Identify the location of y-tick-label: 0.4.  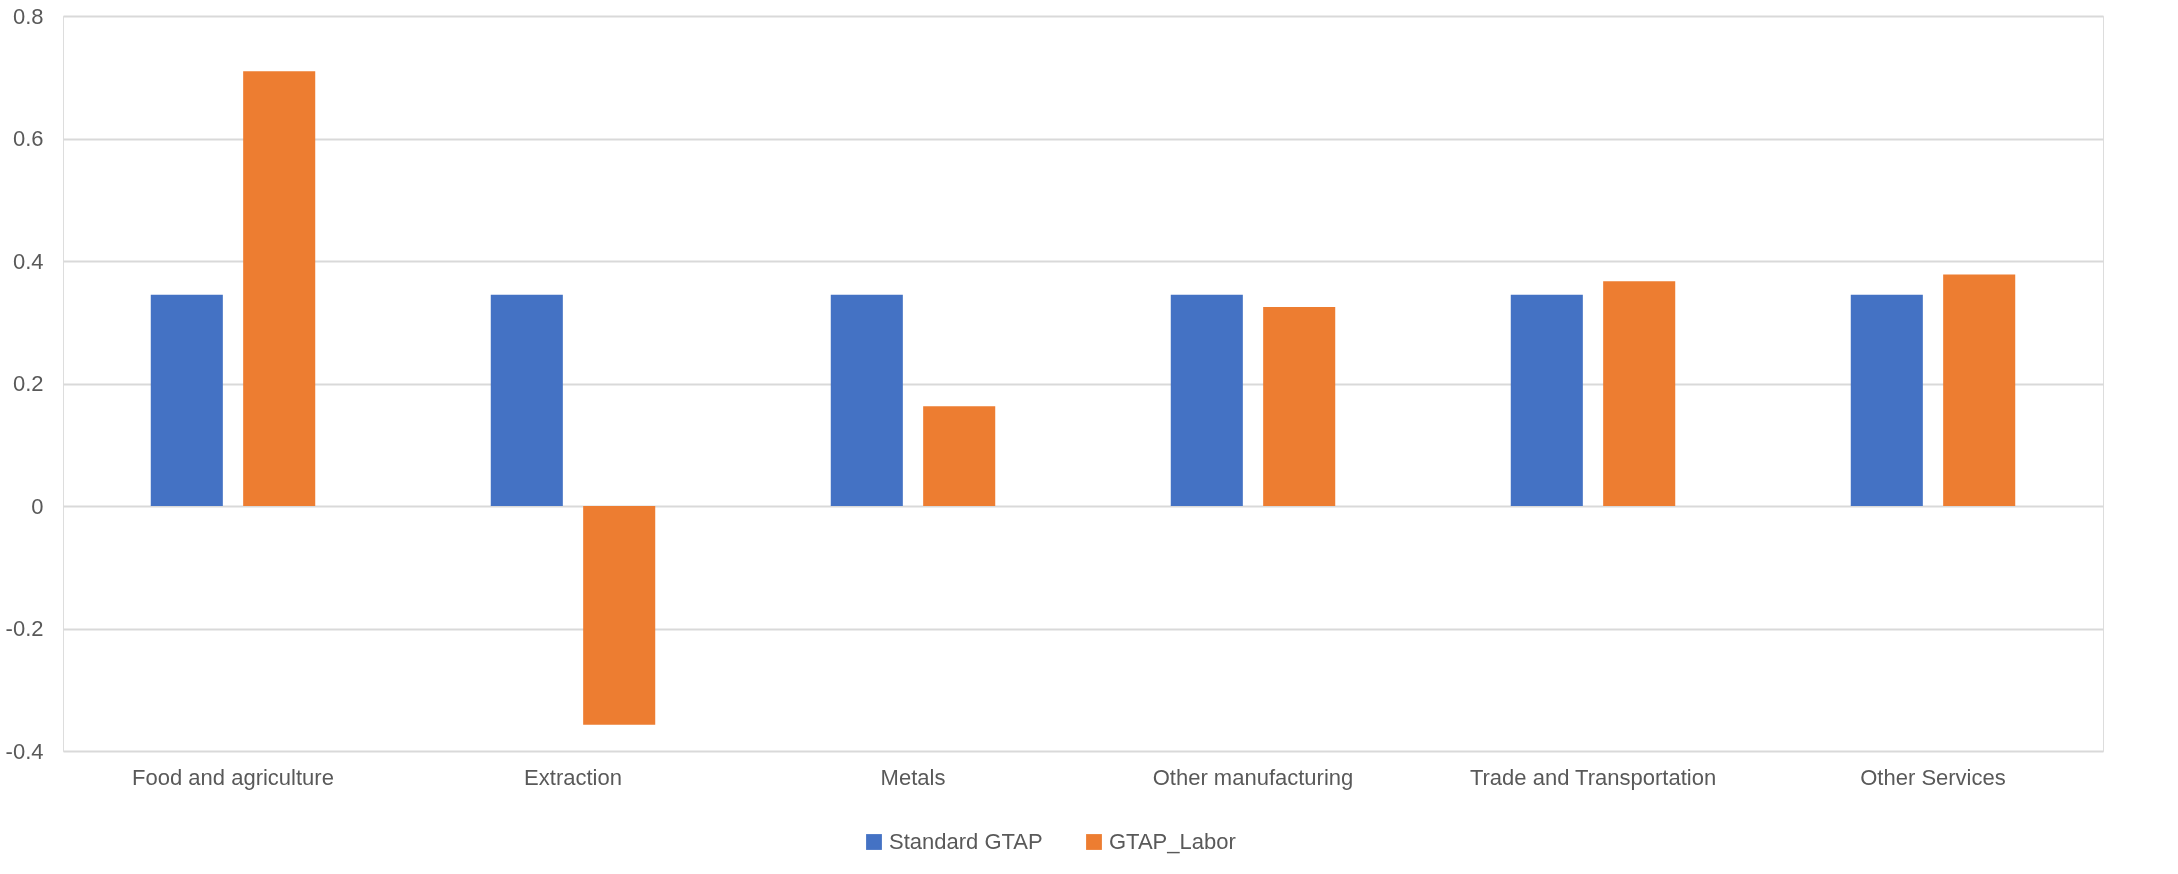
(28, 261).